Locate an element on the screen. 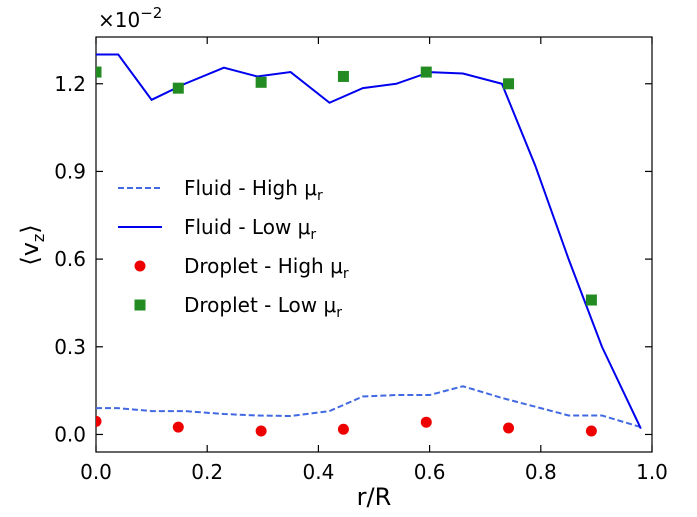 The width and height of the screenshot is (697, 517). y-scale-base: ×10 is located at coordinates (119, 20).